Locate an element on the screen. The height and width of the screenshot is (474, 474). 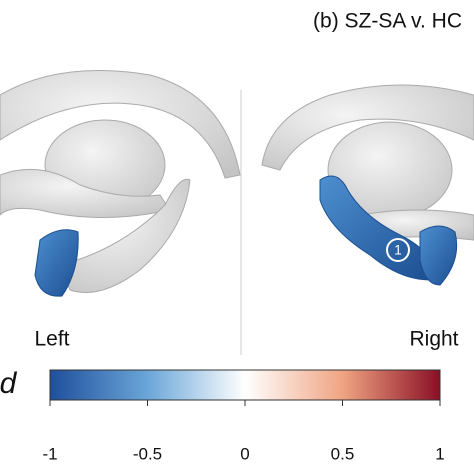
colorbar is located at coordinates (245, 385).